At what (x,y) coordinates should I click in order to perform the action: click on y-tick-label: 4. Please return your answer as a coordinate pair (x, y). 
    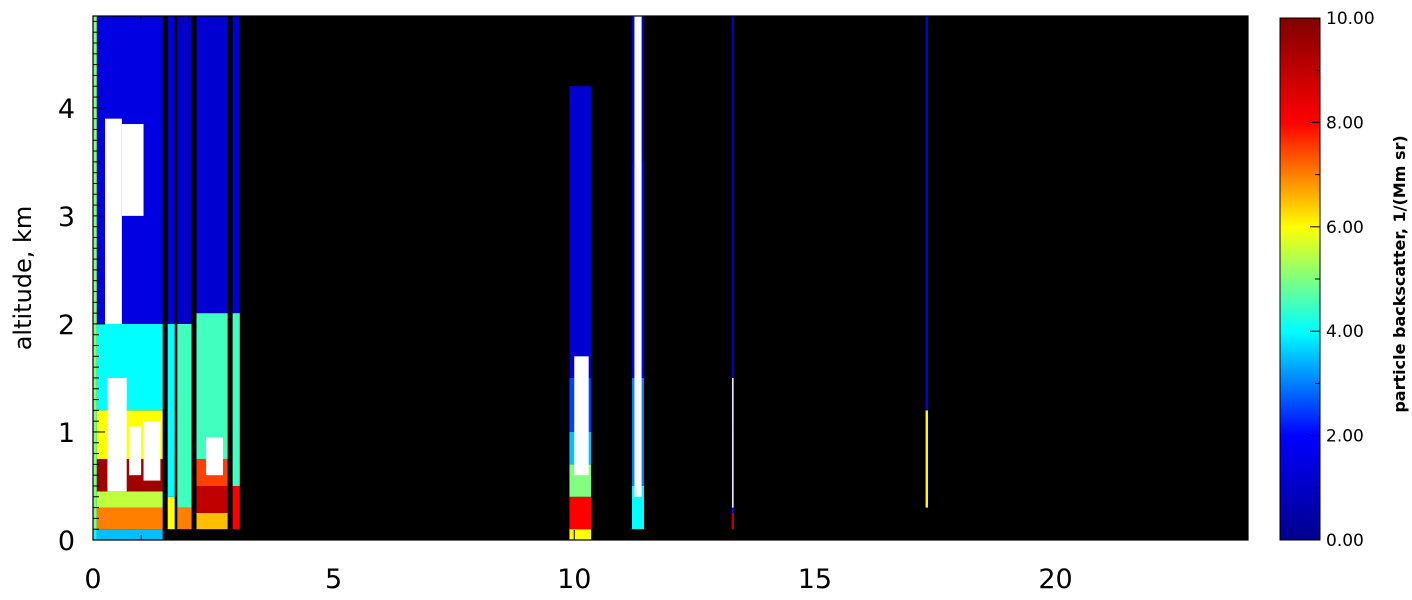
    Looking at the image, I should click on (66, 109).